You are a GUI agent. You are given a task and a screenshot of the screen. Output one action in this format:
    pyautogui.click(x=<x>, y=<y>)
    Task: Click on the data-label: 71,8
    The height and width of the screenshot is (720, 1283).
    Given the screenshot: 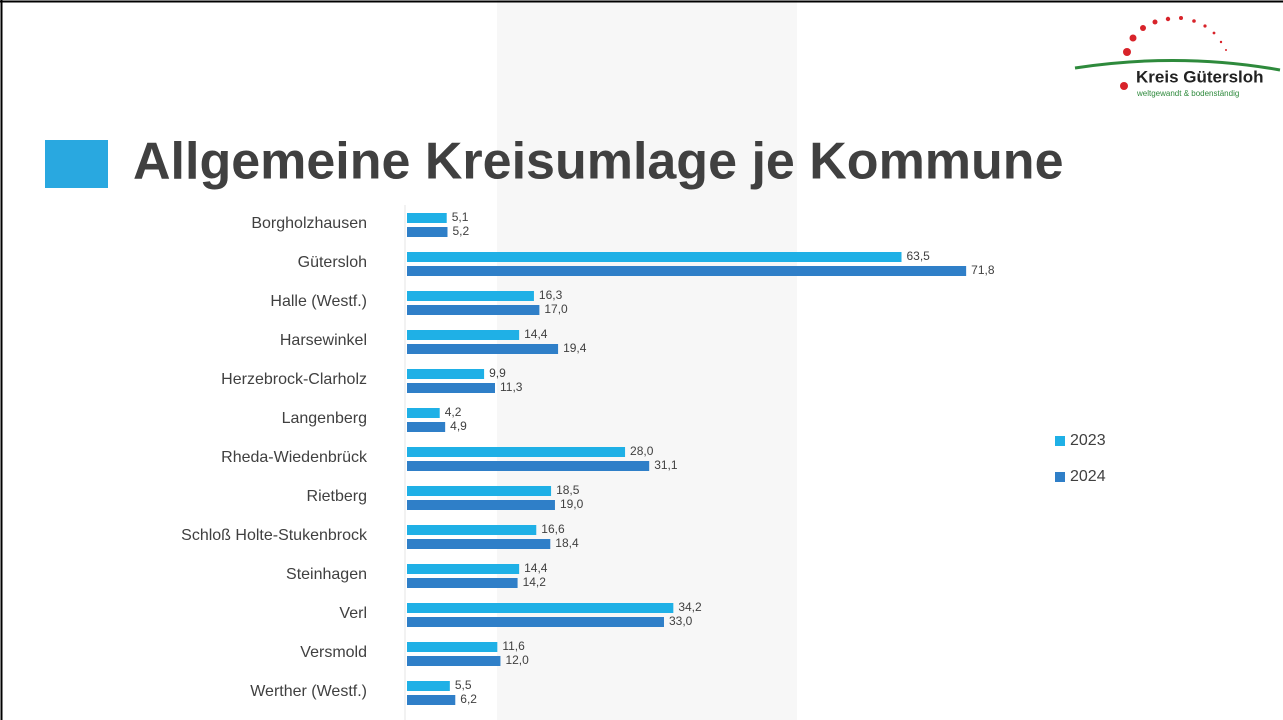 What is the action you would take?
    pyautogui.click(x=983, y=270)
    